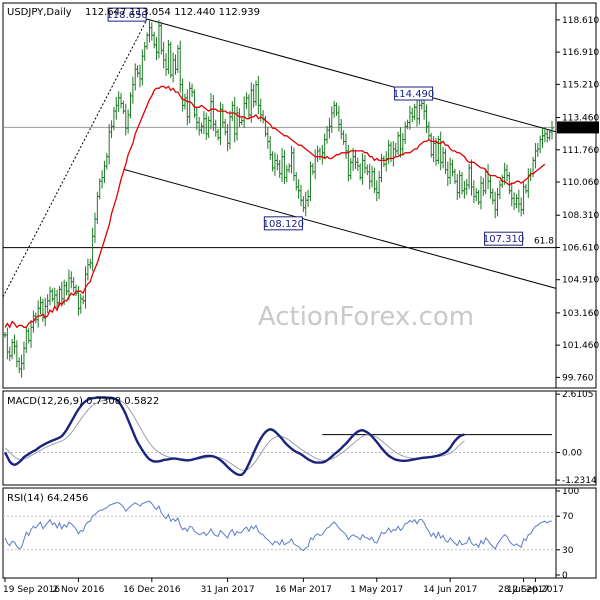 The height and width of the screenshot is (600, 600). I want to click on price-y-tick-label: 118.610, so click(580, 21).